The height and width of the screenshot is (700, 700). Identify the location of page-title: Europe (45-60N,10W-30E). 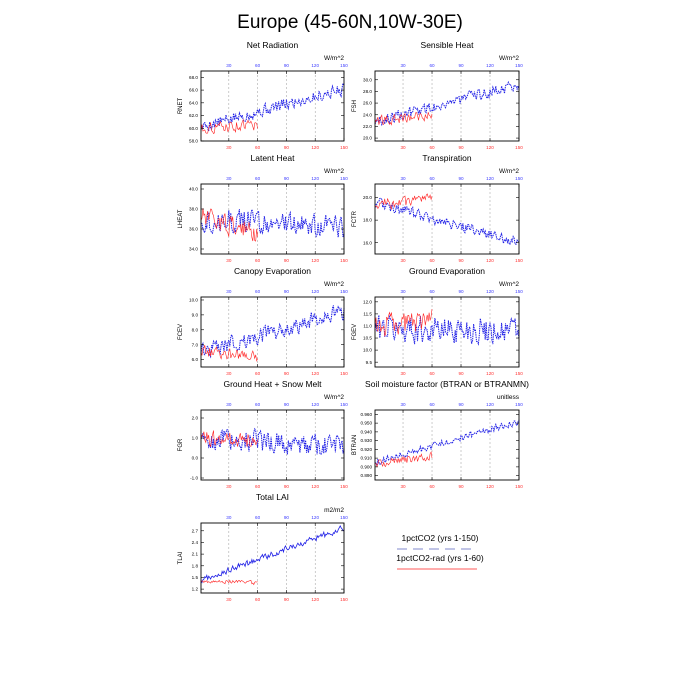
(350, 22).